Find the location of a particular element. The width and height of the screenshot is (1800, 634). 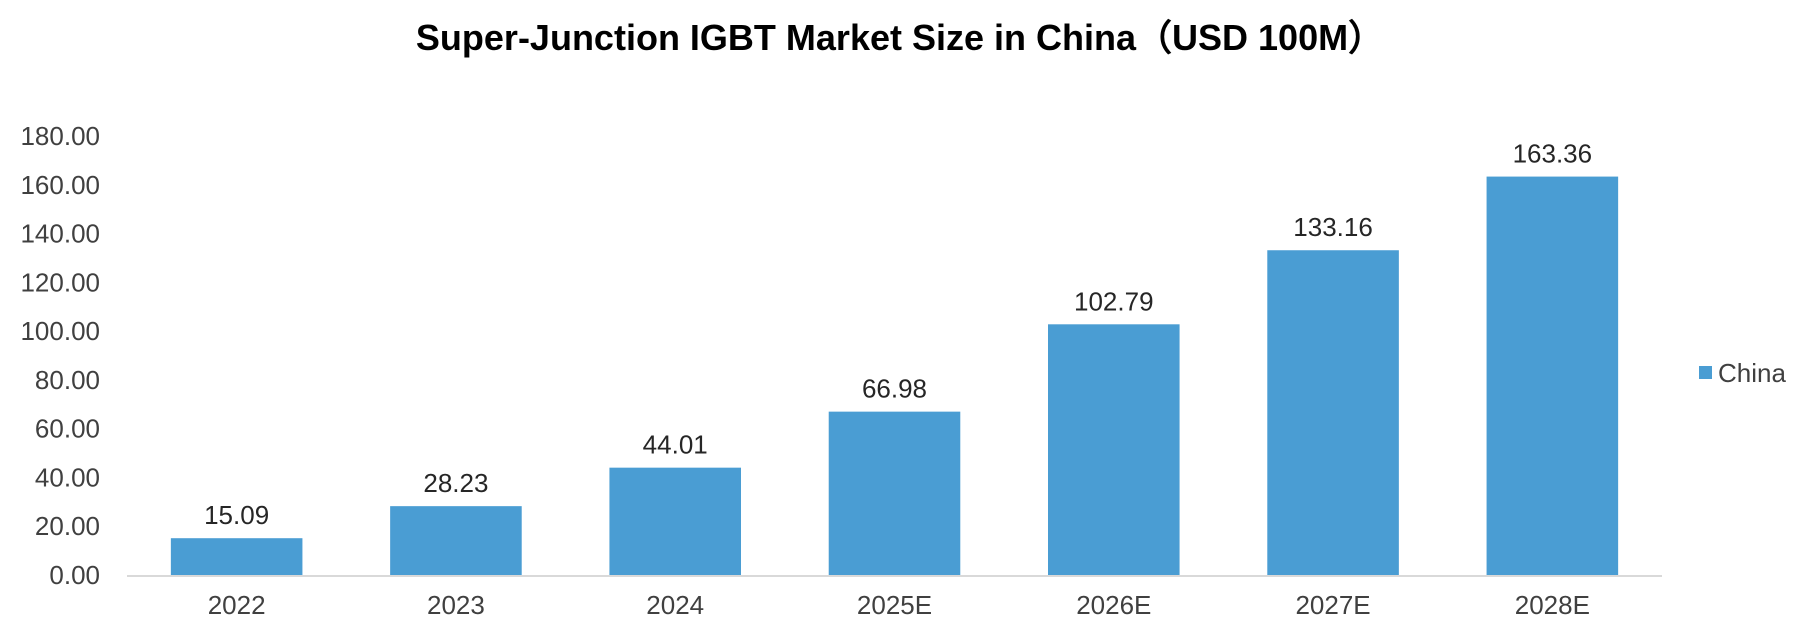

bar-2025e is located at coordinates (894, 493).